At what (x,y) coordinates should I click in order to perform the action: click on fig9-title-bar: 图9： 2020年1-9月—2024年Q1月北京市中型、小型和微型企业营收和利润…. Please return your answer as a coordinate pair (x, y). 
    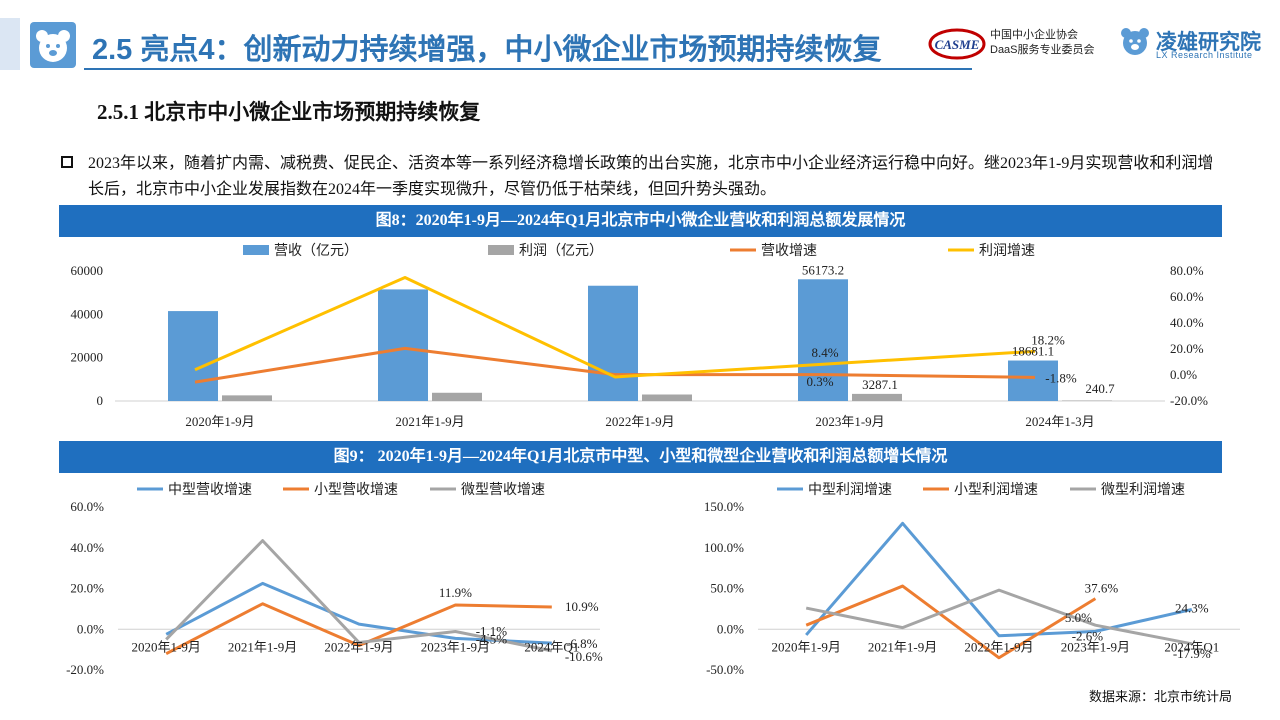
    Looking at the image, I should click on (640, 457).